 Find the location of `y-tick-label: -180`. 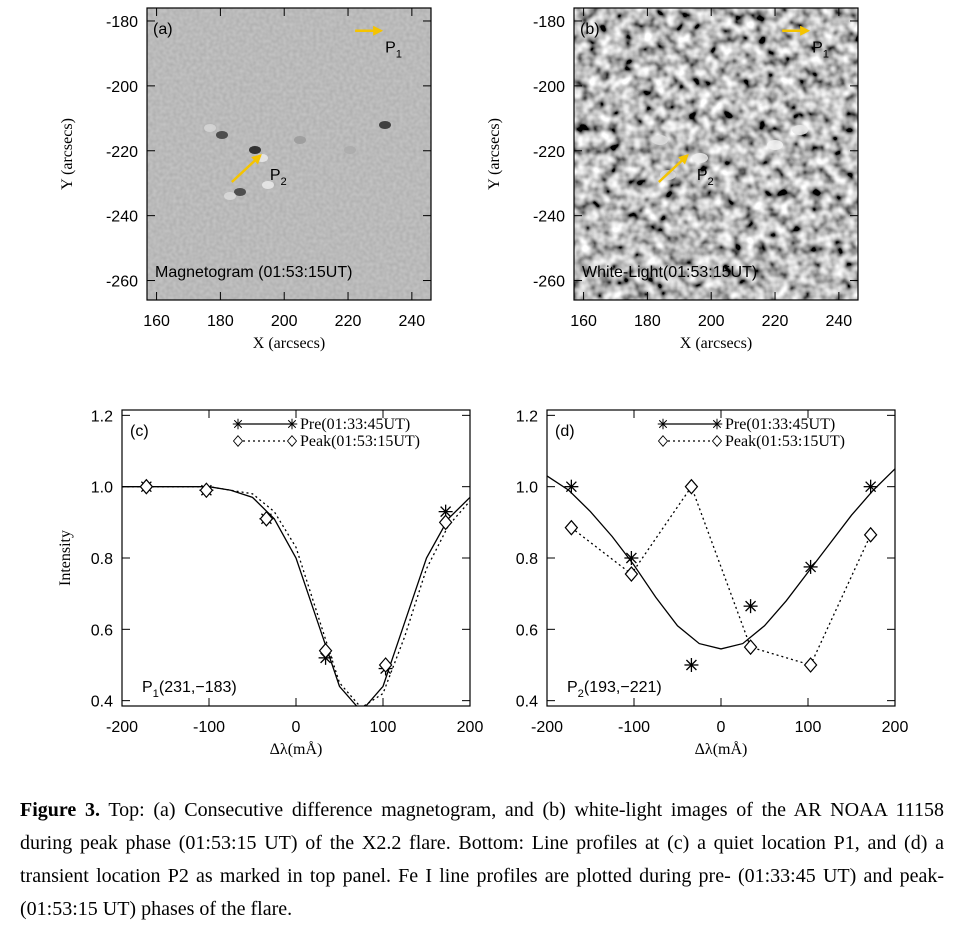

y-tick-label: -180 is located at coordinates (122, 22).